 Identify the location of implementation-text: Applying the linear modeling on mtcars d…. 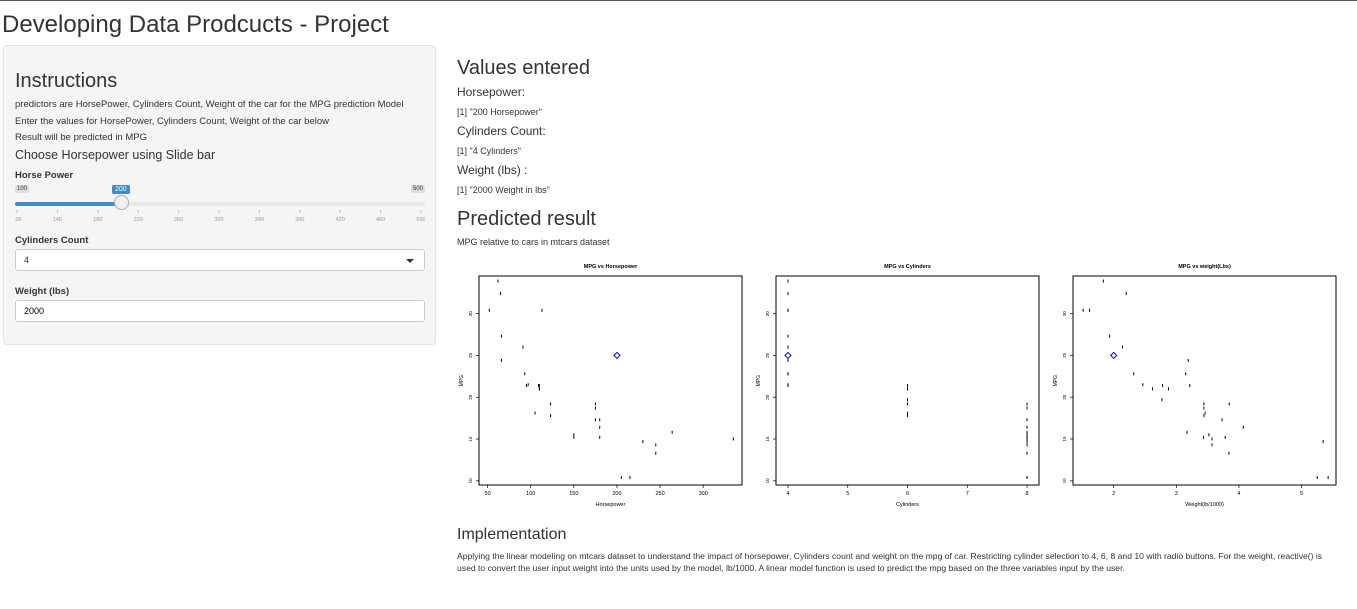
(890, 562).